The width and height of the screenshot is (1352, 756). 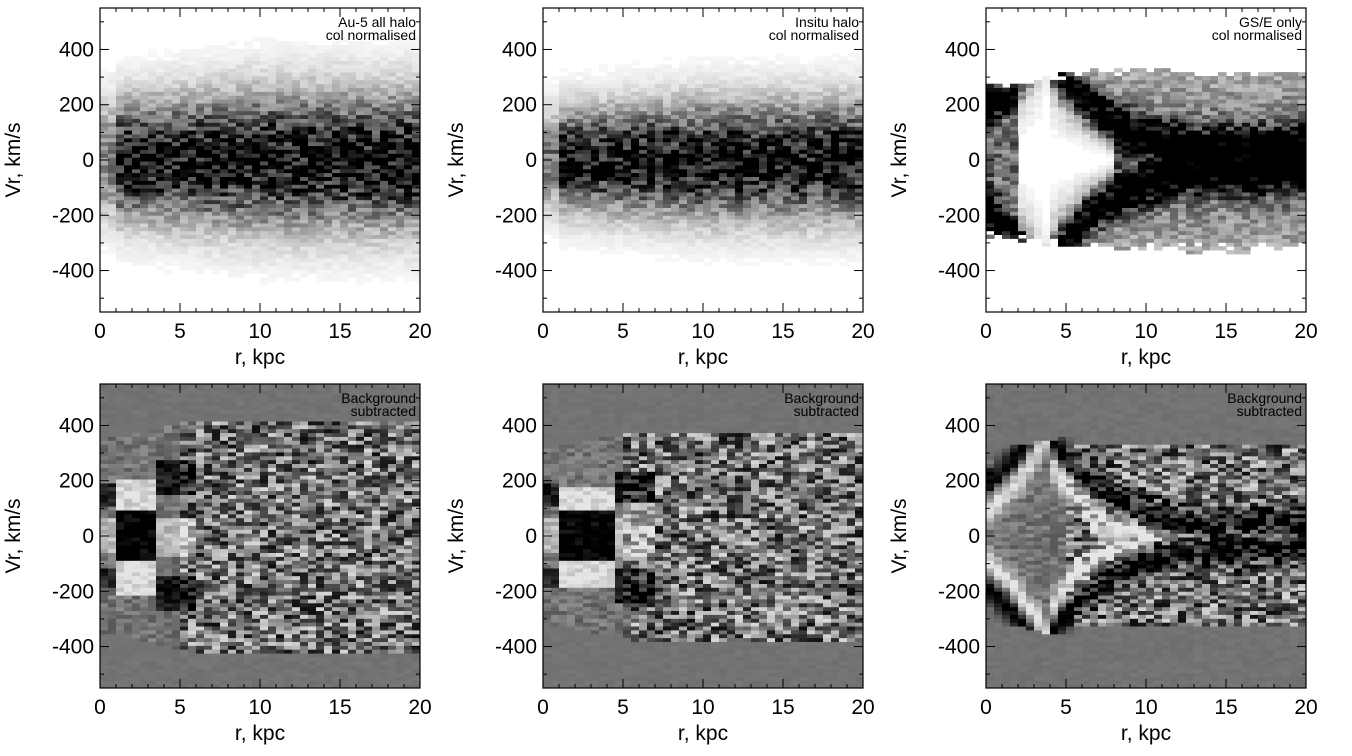 What do you see at coordinates (543, 331) in the screenshot?
I see `x-tick-label: 0` at bounding box center [543, 331].